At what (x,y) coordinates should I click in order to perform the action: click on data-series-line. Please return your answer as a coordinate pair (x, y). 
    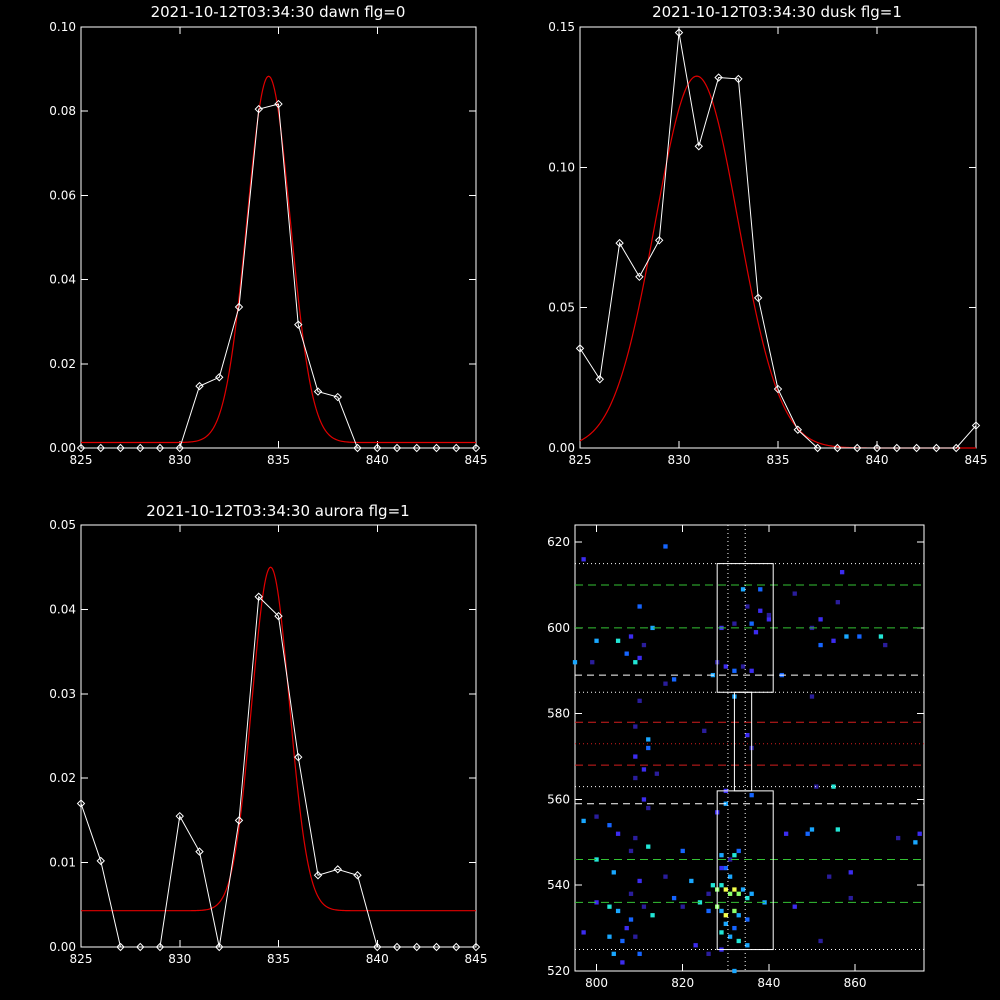
    Looking at the image, I should click on (278, 276).